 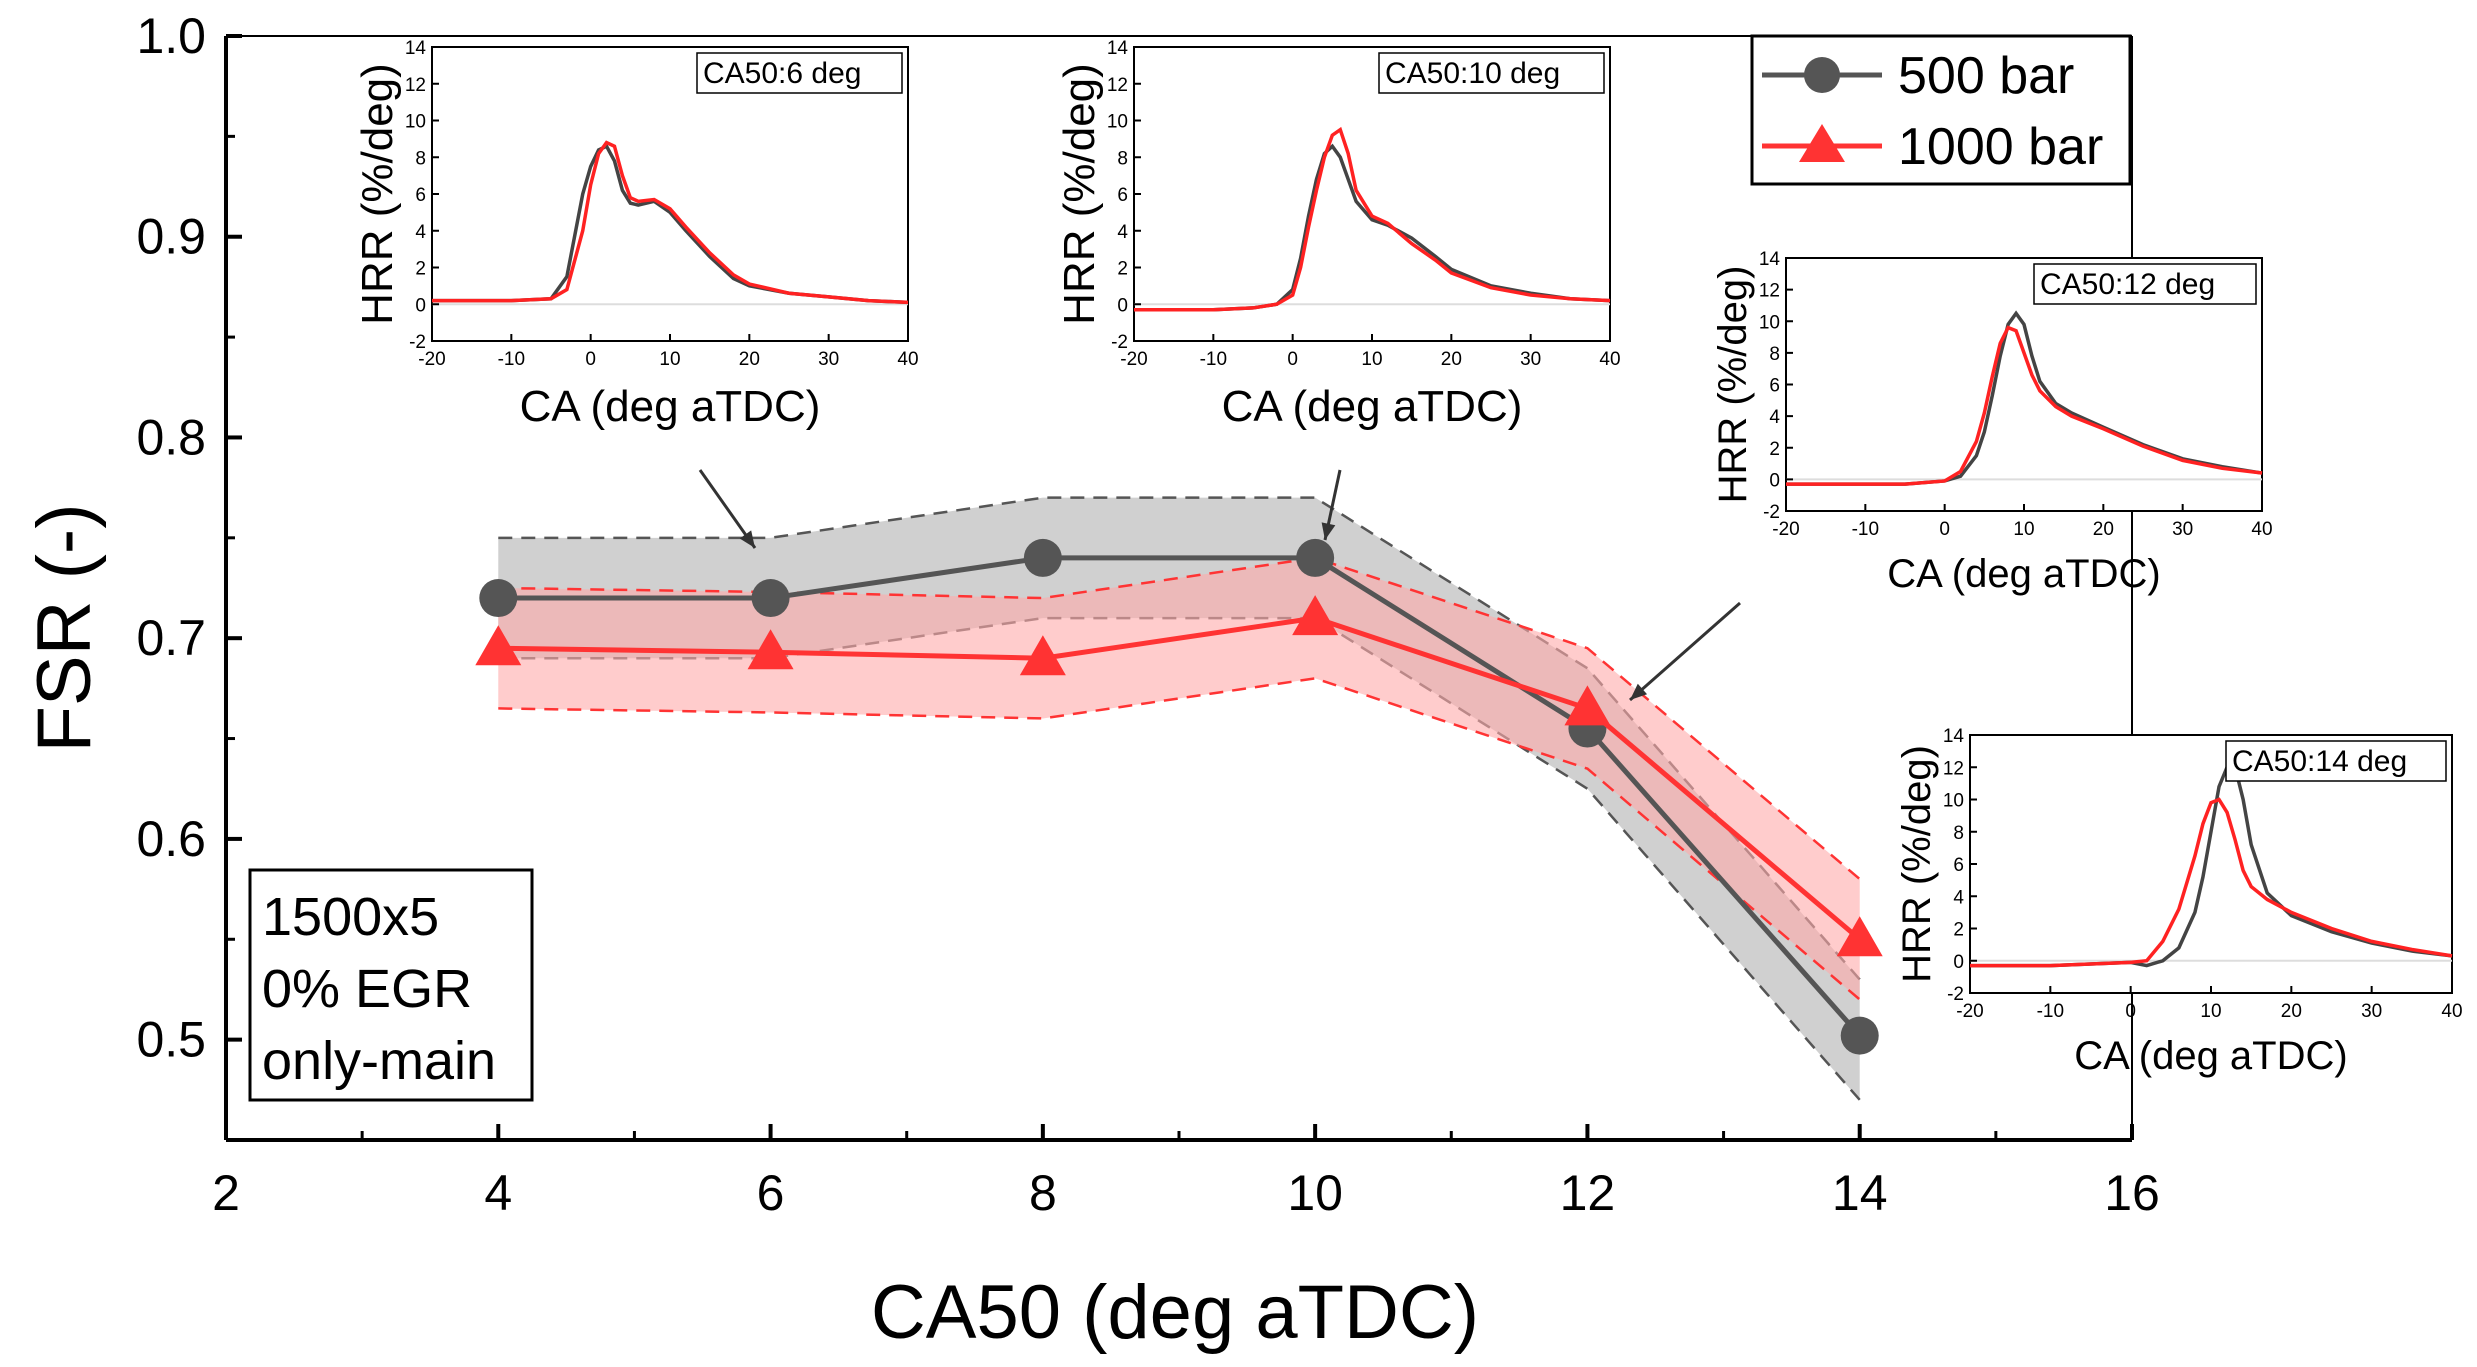 I want to click on legend-label-500: 500 bar, so click(x=1986, y=76).